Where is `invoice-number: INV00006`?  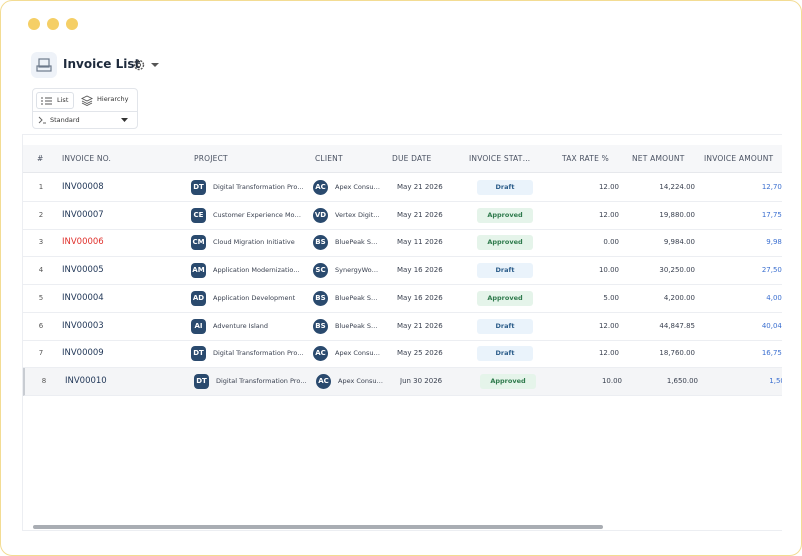 invoice-number: INV00006 is located at coordinates (83, 242).